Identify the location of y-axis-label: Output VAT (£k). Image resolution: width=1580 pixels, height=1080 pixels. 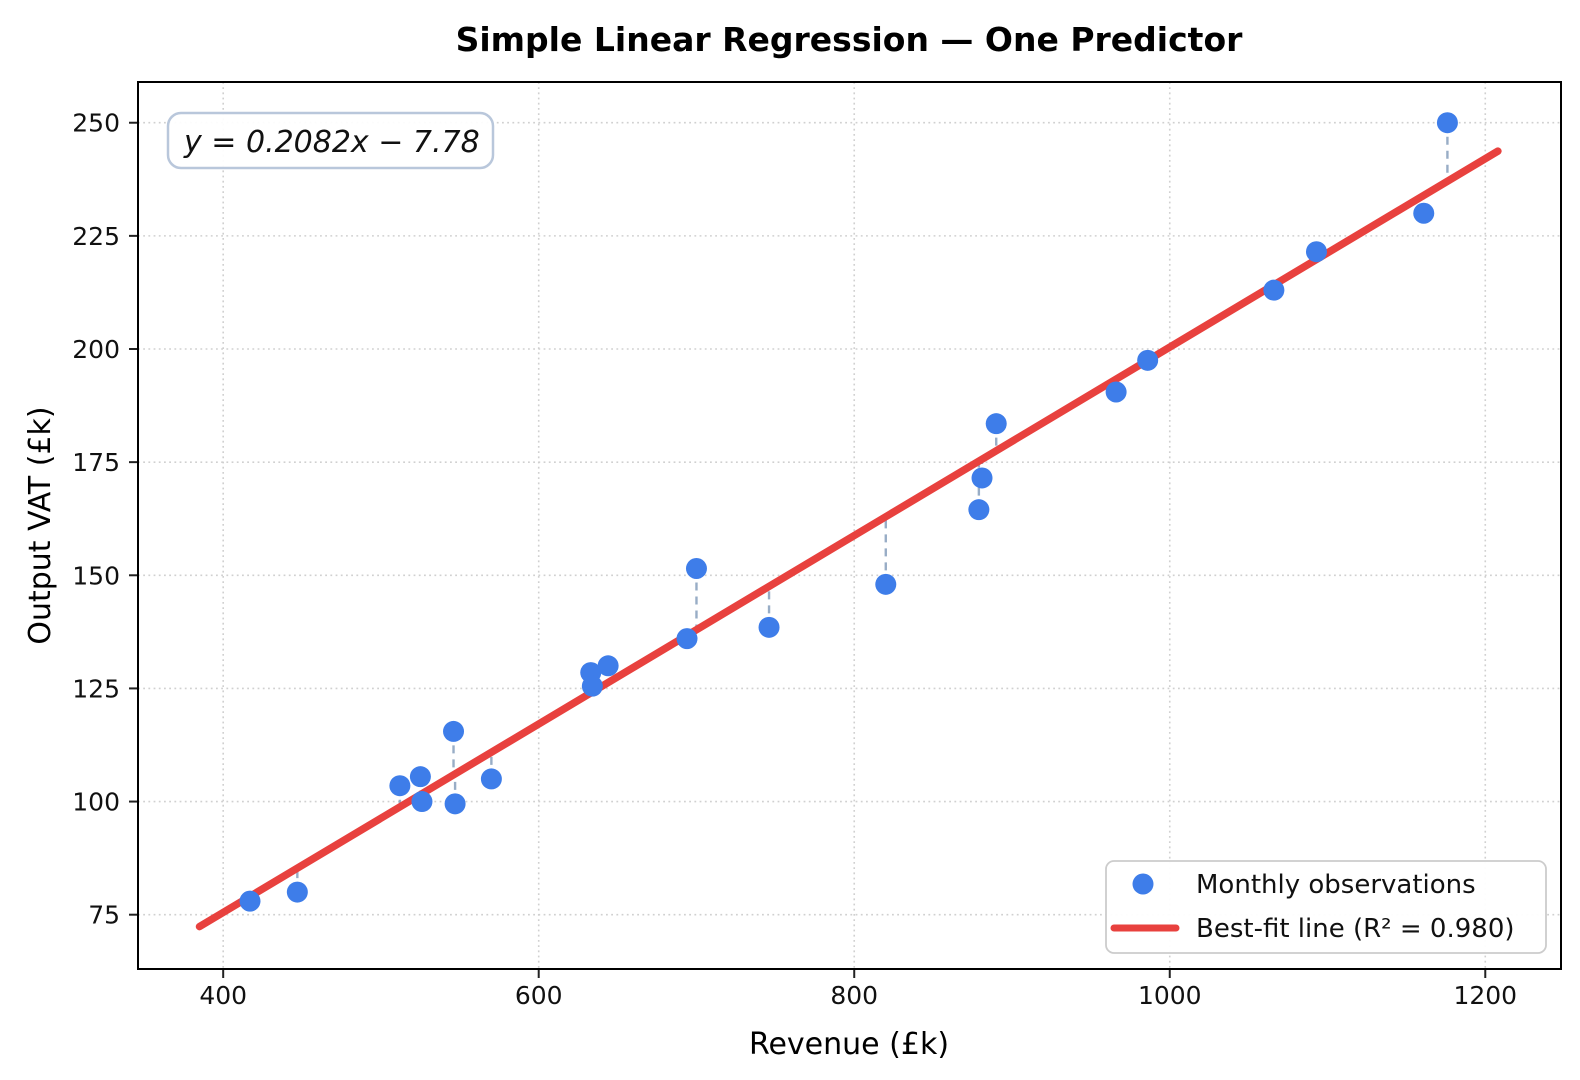
(40, 525).